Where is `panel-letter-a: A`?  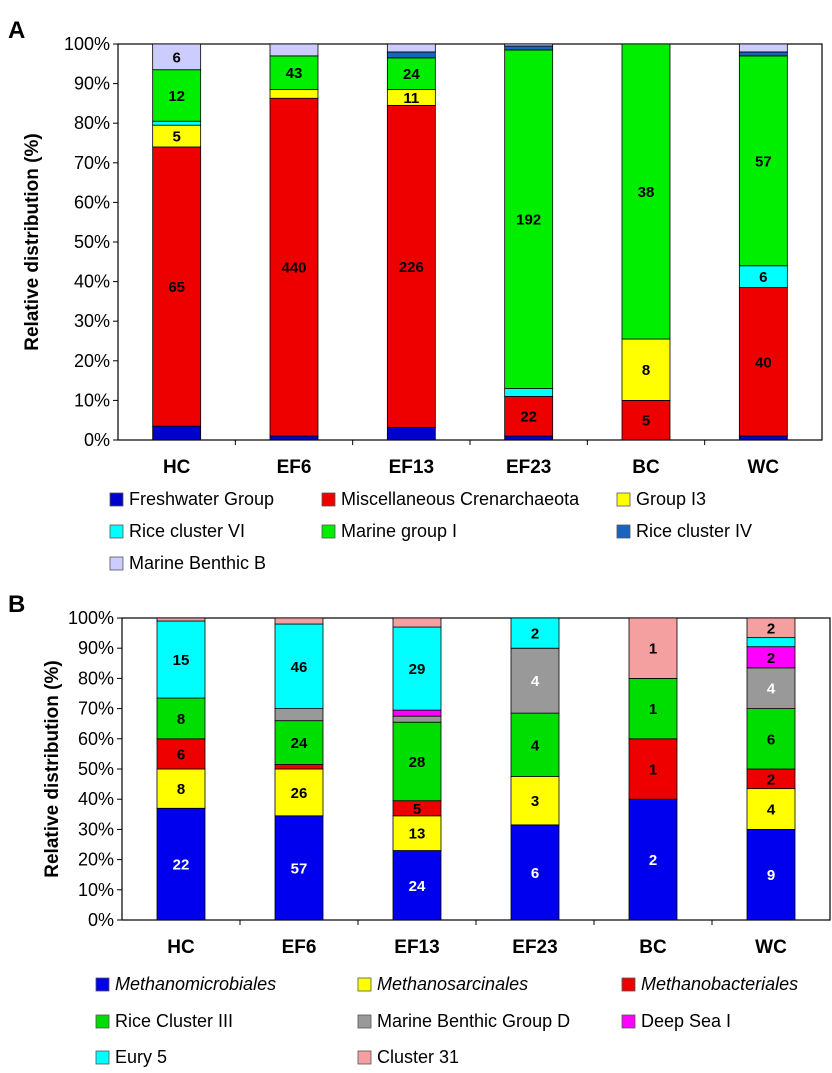 panel-letter-a: A is located at coordinates (16, 30).